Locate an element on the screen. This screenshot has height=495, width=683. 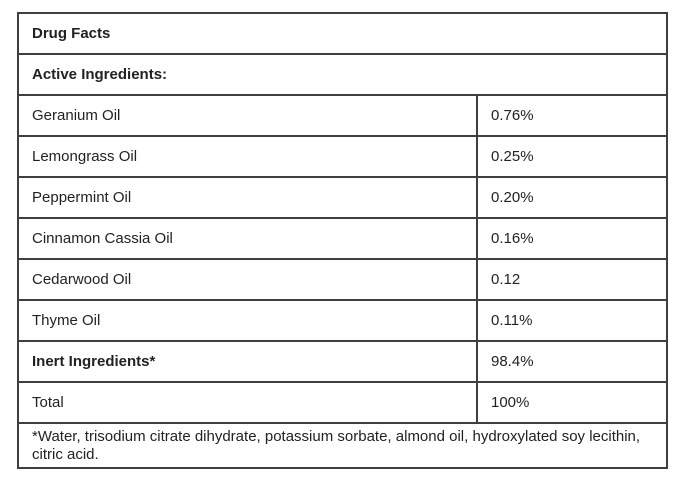
ingredient-name-cell: Thyme Oil is located at coordinates (247, 320).